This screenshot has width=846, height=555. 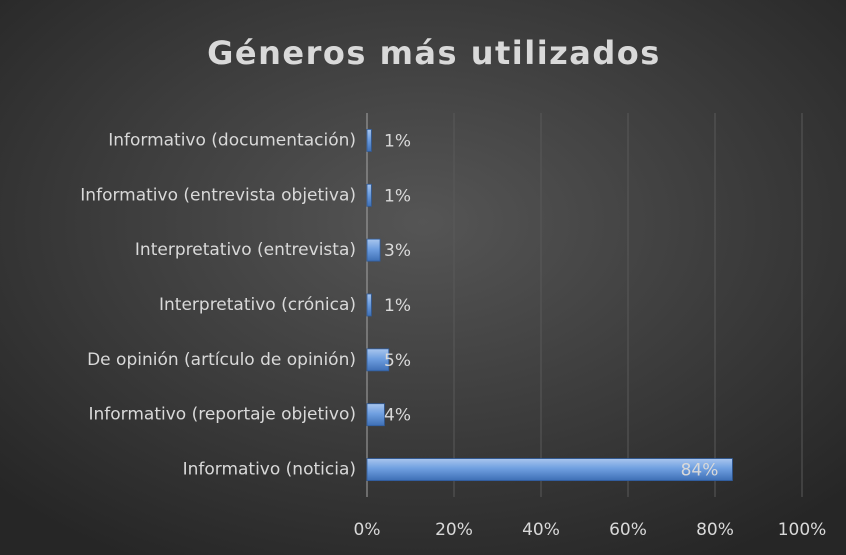 What do you see at coordinates (222, 415) in the screenshot?
I see `y-tick-label: Informativo (reportaje objetivo)` at bounding box center [222, 415].